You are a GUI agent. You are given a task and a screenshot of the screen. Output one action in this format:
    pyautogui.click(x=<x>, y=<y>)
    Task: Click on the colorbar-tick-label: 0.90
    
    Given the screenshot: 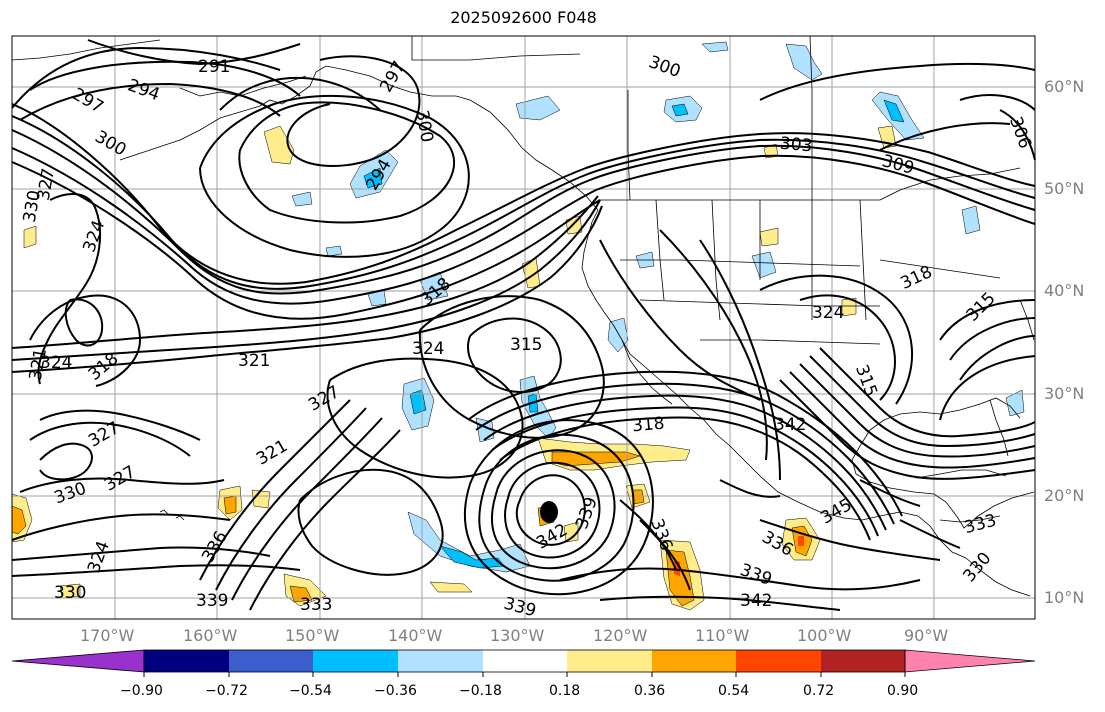 What is the action you would take?
    pyautogui.click(x=903, y=691)
    